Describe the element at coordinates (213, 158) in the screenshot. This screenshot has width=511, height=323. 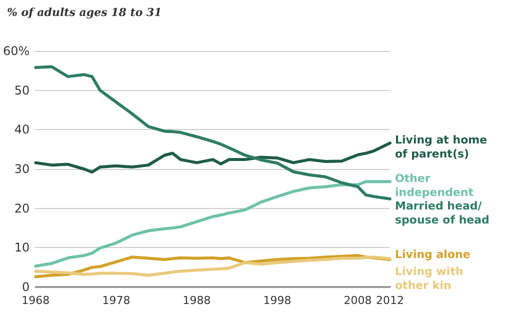
I see `line-series` at that location.